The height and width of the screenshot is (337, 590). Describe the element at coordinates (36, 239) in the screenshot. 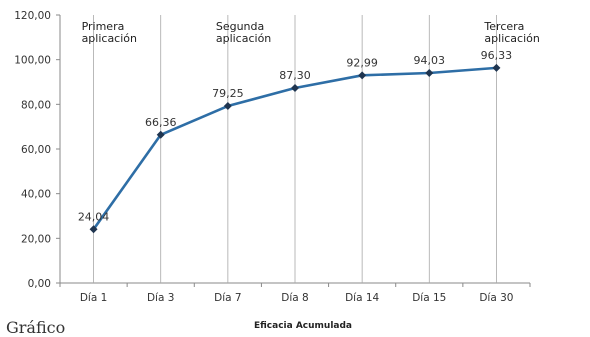

I see `y-tick-label: 20,00` at that location.